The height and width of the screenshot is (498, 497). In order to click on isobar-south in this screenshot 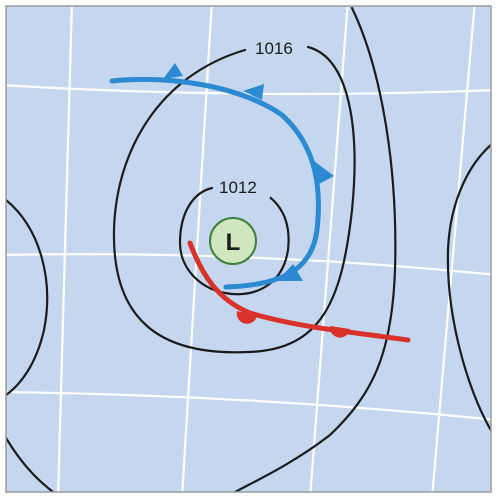, I will do `click(30, 464)`.